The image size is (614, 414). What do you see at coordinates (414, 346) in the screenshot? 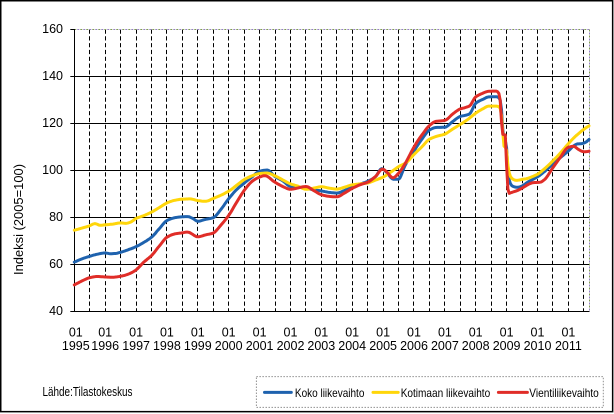
I see `svg-text: 2006` at bounding box center [414, 346].